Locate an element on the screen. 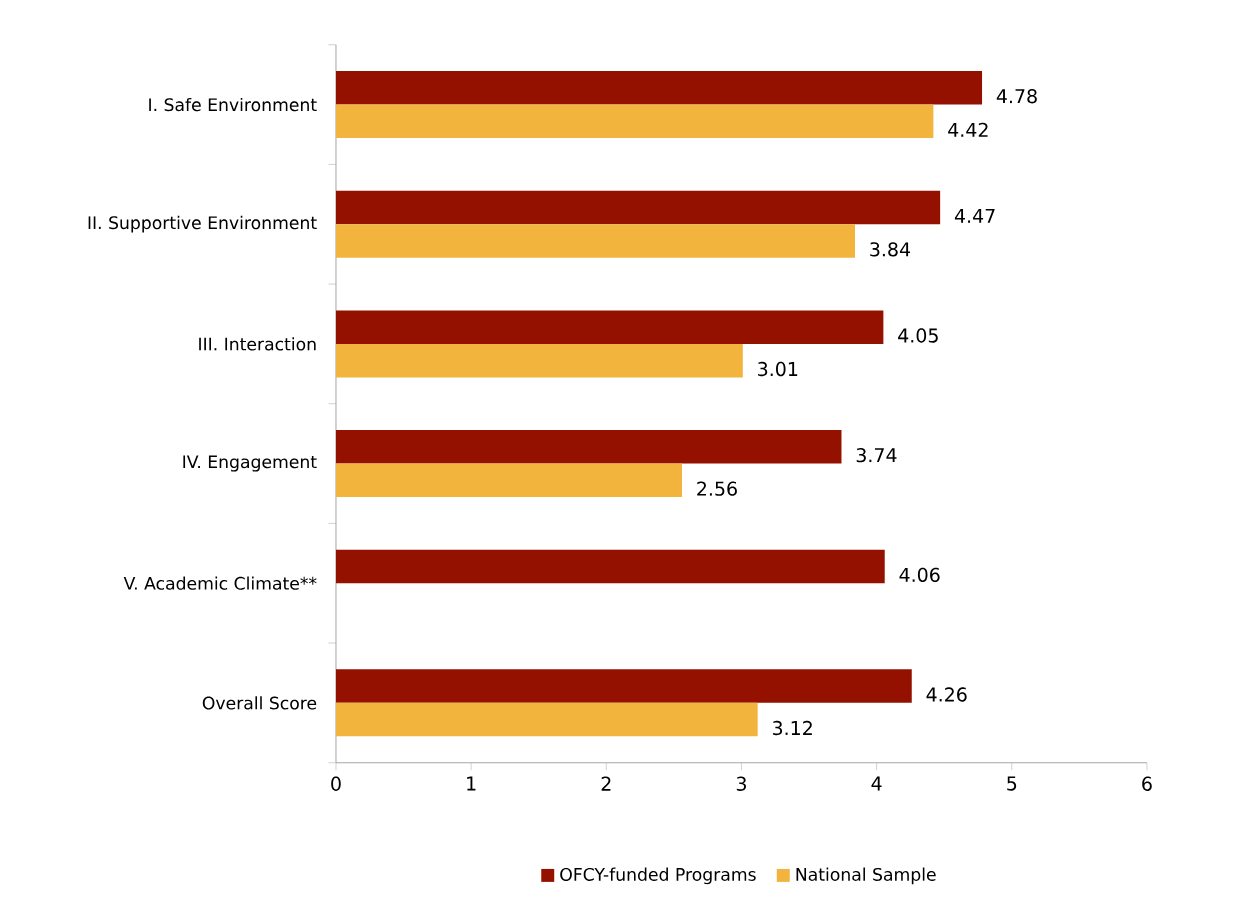  data-label: 3.12 is located at coordinates (792, 728).